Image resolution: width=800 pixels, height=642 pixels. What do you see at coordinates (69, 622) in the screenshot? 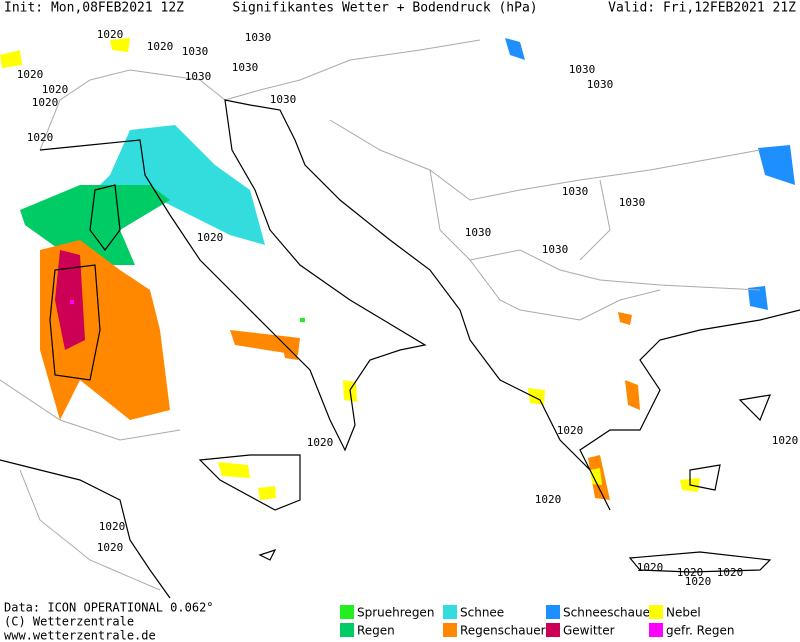
I see `copyright: (C) Wetterzentrale` at bounding box center [69, 622].